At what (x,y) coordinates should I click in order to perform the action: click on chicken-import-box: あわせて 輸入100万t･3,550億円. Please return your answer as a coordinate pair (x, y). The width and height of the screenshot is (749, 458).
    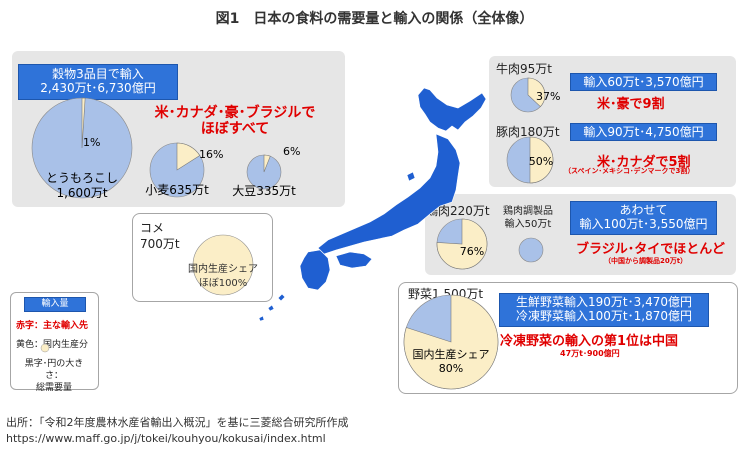
    Looking at the image, I should click on (643, 218).